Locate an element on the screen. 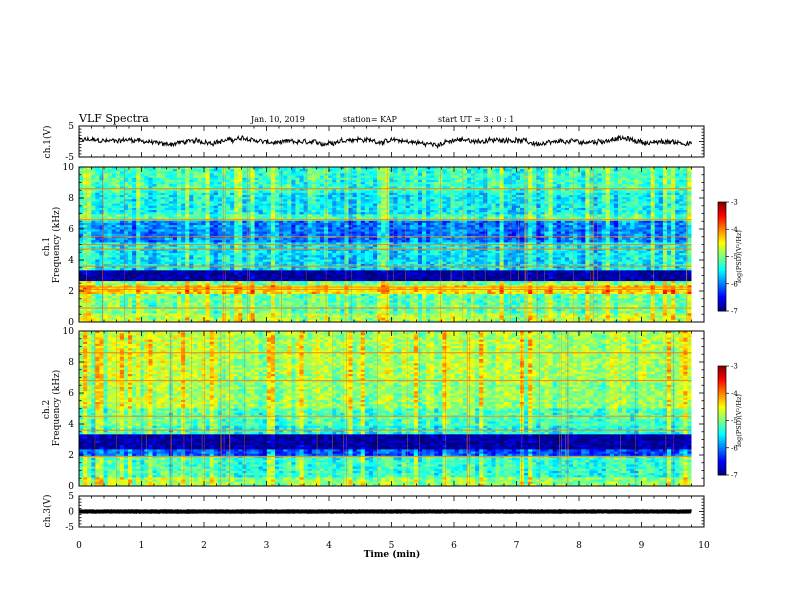 The width and height of the screenshot is (792, 612). ch1-spec-ytick-label: 2 is located at coordinates (71, 292).